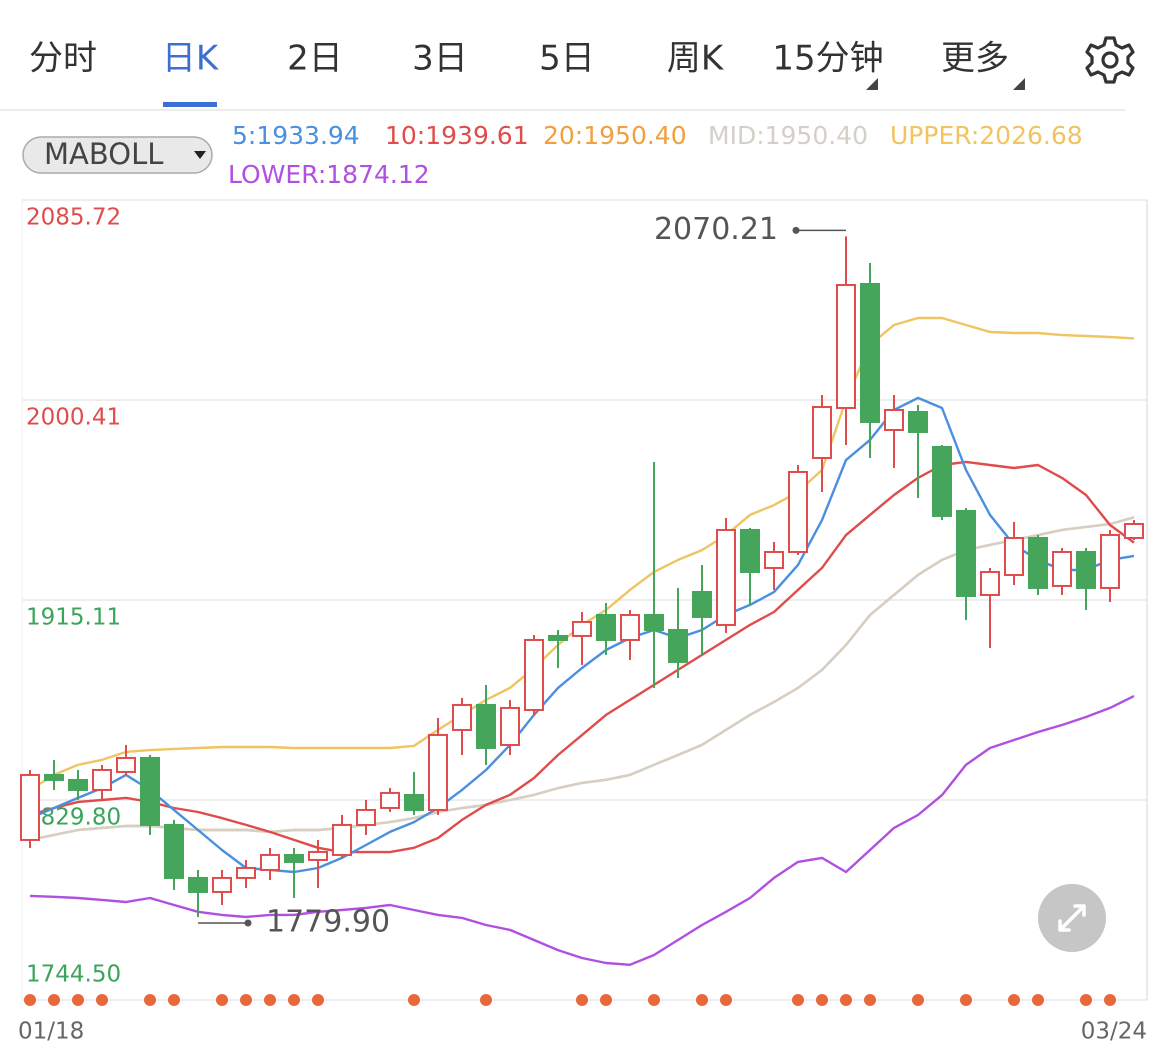  What do you see at coordinates (190, 104) in the screenshot?
I see `active-tab-underline` at bounding box center [190, 104].